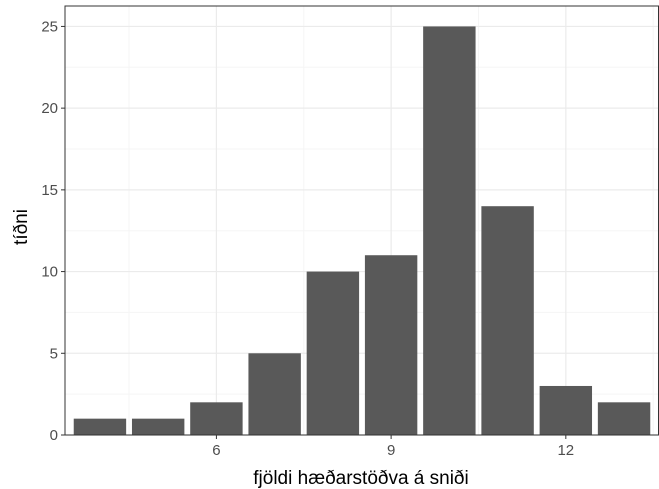  I want to click on x-tick-label: 9, so click(391, 450).